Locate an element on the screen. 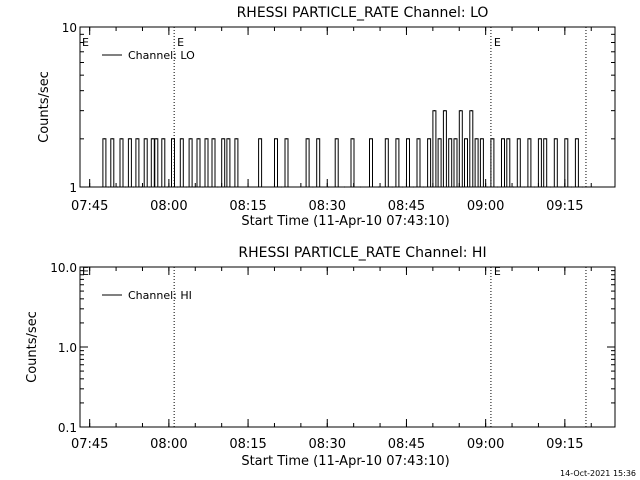 The width and height of the screenshot is (640, 480). edge-marker-label: E is located at coordinates (85, 271).